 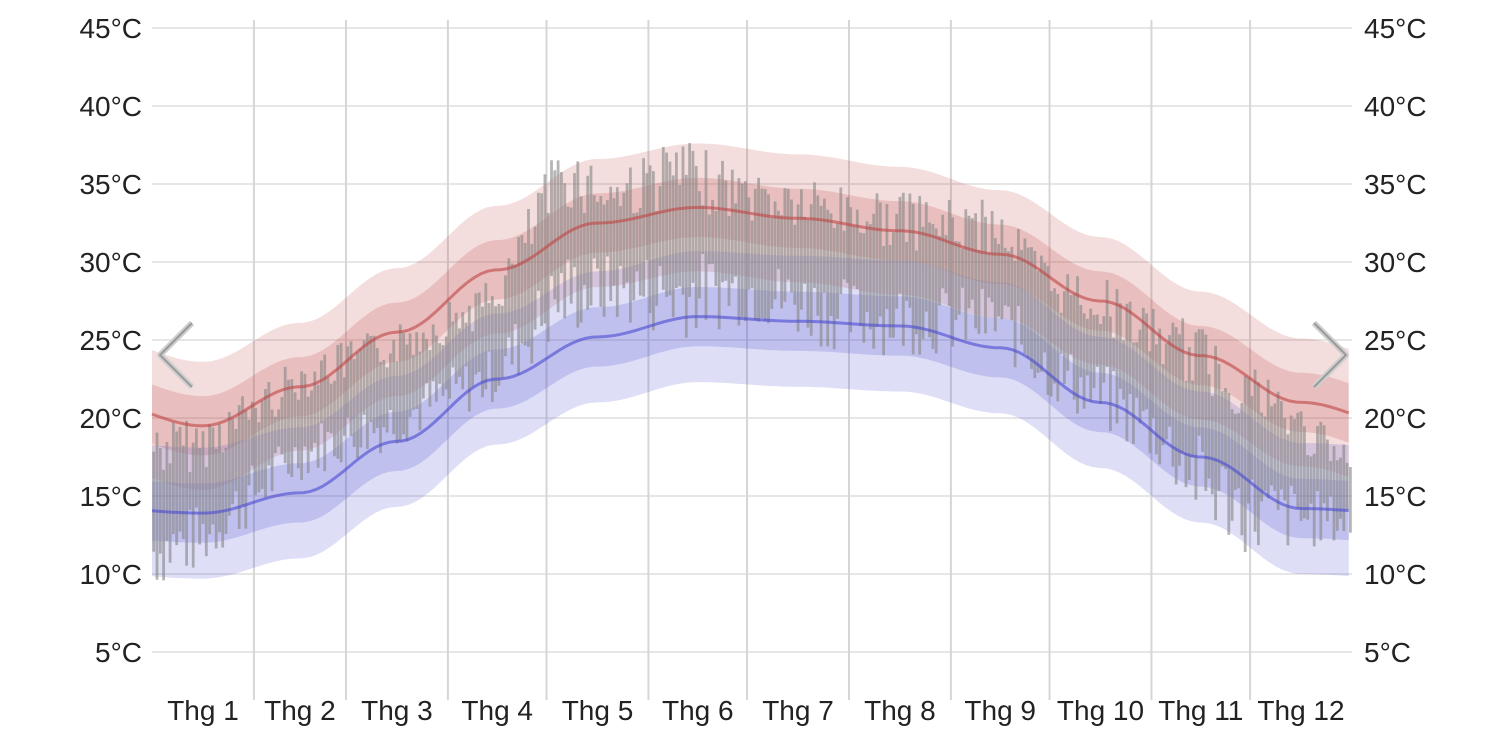 I want to click on prev-button, so click(x=175, y=355).